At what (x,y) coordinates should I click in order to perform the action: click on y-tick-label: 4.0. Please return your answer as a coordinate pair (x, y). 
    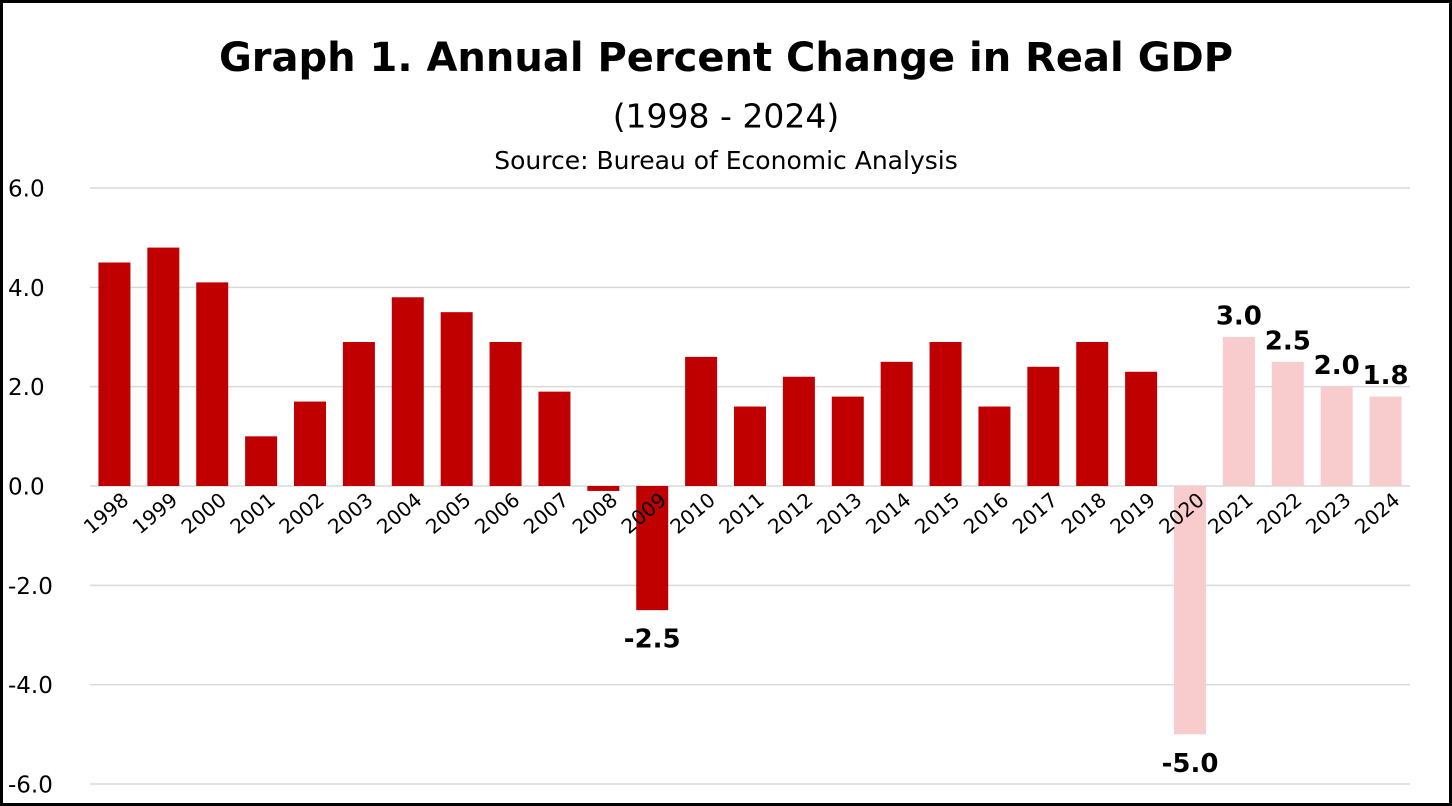
    Looking at the image, I should click on (26, 289).